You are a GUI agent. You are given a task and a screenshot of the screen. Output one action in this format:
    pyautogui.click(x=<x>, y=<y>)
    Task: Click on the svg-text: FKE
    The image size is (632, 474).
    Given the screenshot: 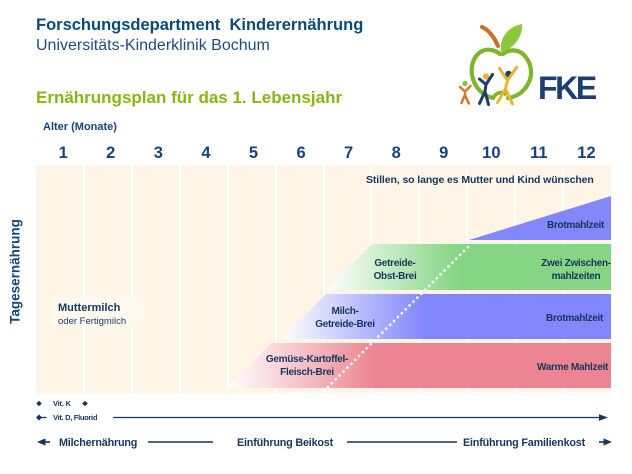 What is the action you would take?
    pyautogui.click(x=567, y=88)
    